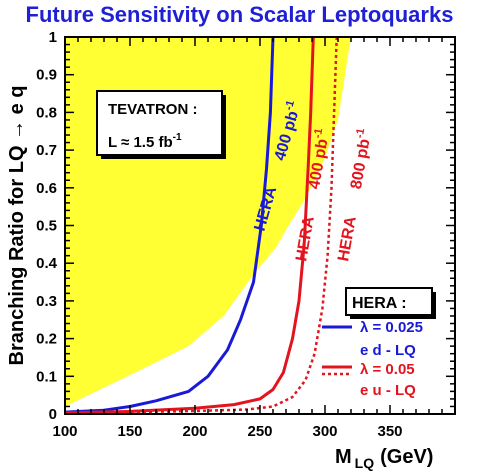 Image resolution: width=479 pixels, height=473 pixels. I want to click on legend-channel-0: e d - LQ, so click(388, 350).